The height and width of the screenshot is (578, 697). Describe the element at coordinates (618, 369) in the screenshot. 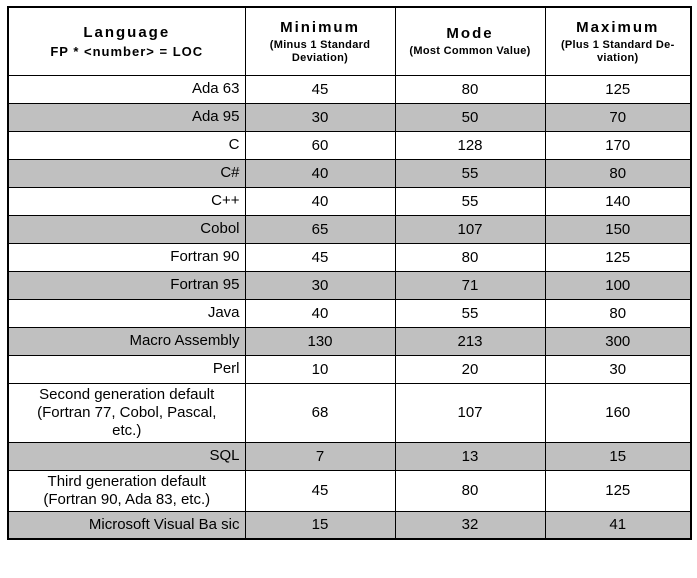

I see `maximum-cell: 30` at that location.